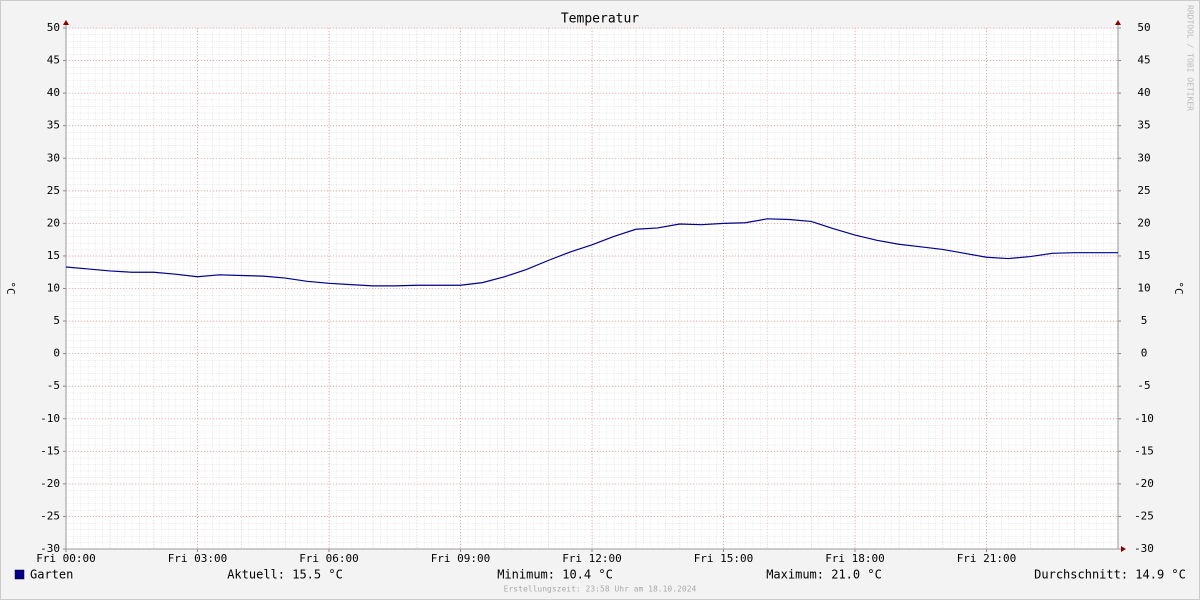 This screenshot has height=600, width=1200. I want to click on y2-tick-label: 35, so click(1143, 125).